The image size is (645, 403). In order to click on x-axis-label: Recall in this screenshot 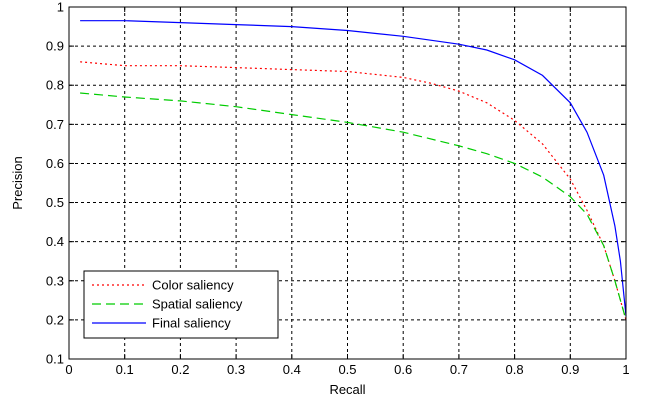, I will do `click(347, 389)`.